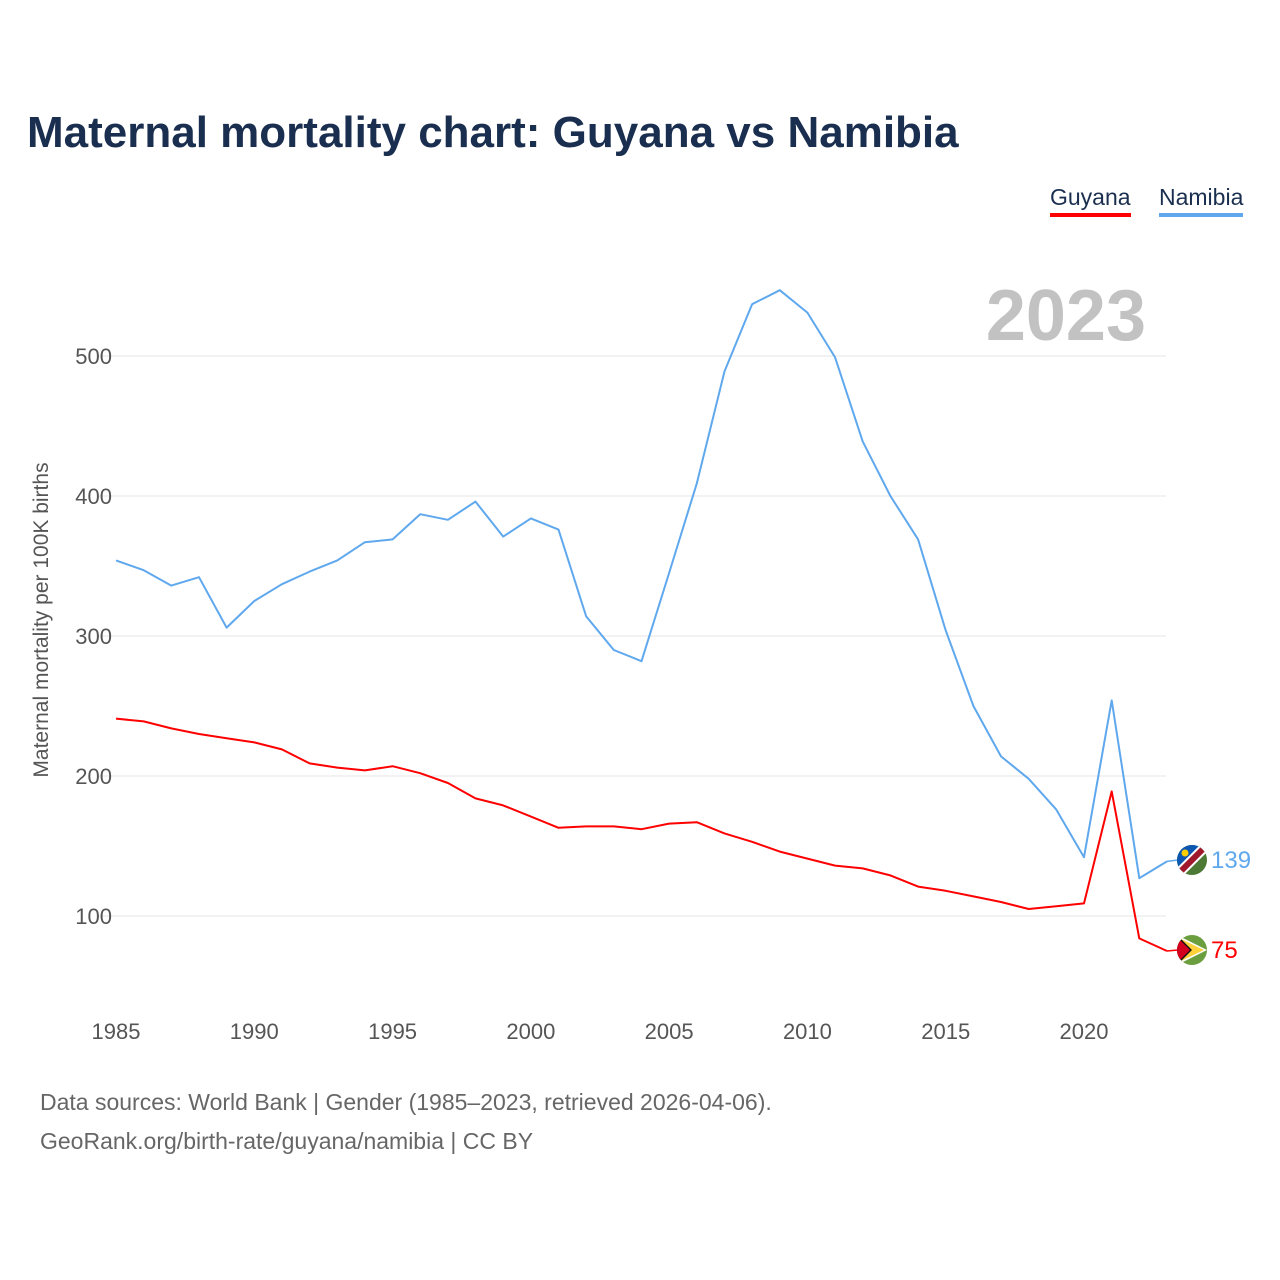 The height and width of the screenshot is (1280, 1280). What do you see at coordinates (116, 1031) in the screenshot?
I see `x-tick-label: 1985` at bounding box center [116, 1031].